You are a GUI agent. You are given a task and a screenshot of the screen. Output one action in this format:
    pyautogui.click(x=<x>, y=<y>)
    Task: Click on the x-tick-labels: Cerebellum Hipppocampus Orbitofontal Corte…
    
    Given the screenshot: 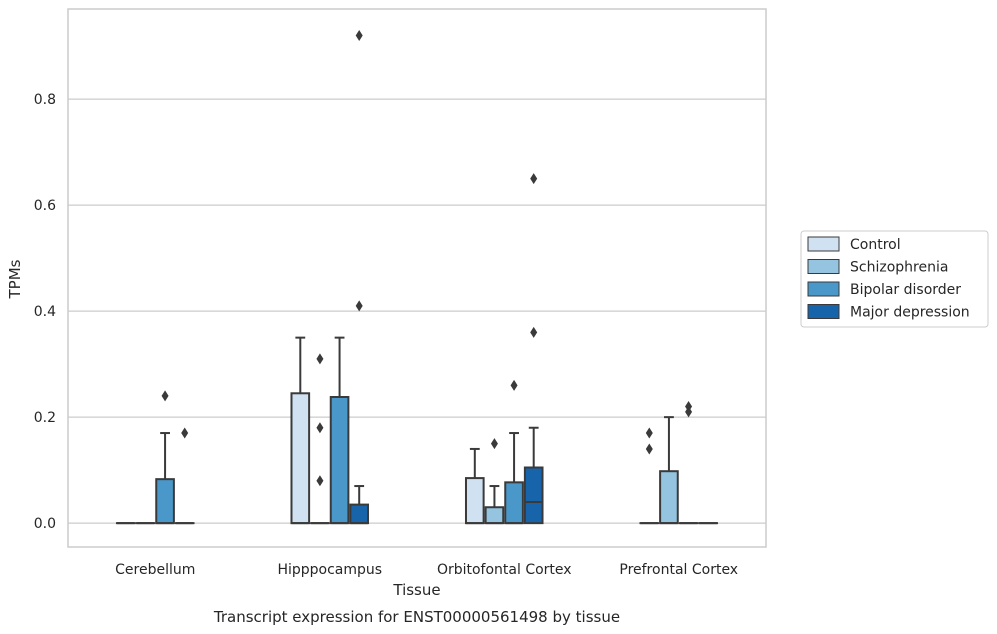 What is the action you would take?
    pyautogui.click(x=426, y=570)
    